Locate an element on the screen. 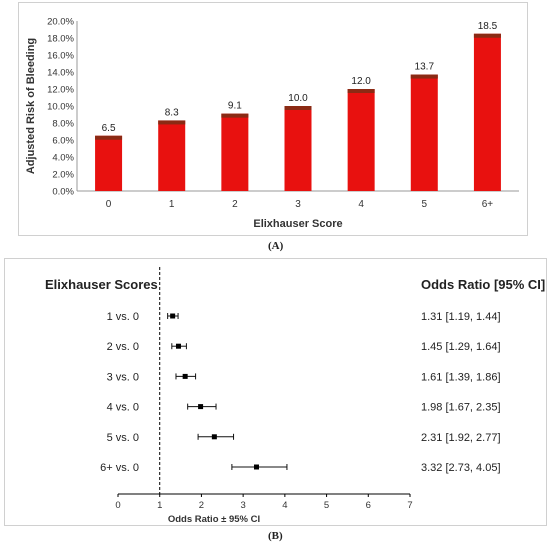  x-axis-title: Elixhauser Score is located at coordinates (297, 224).